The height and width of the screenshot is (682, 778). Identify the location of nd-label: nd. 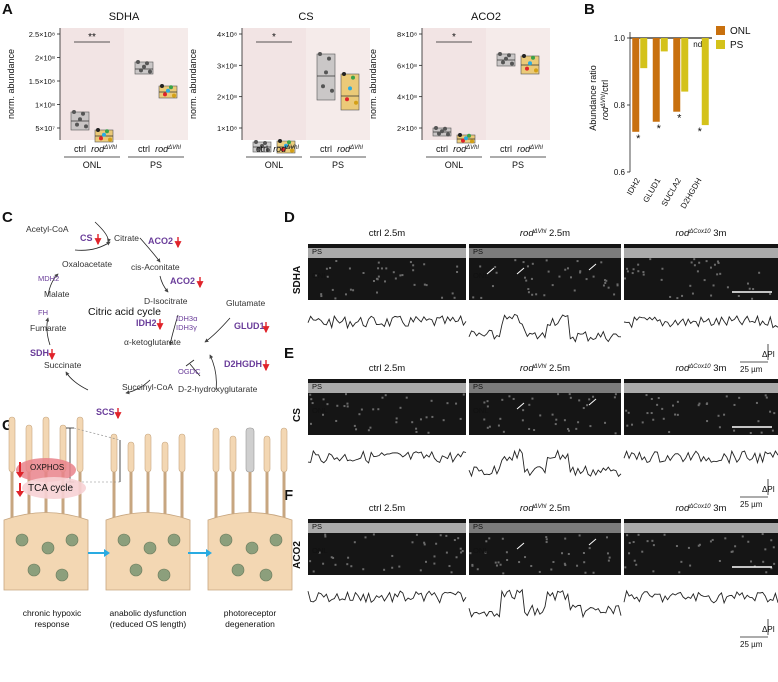
(697, 44).